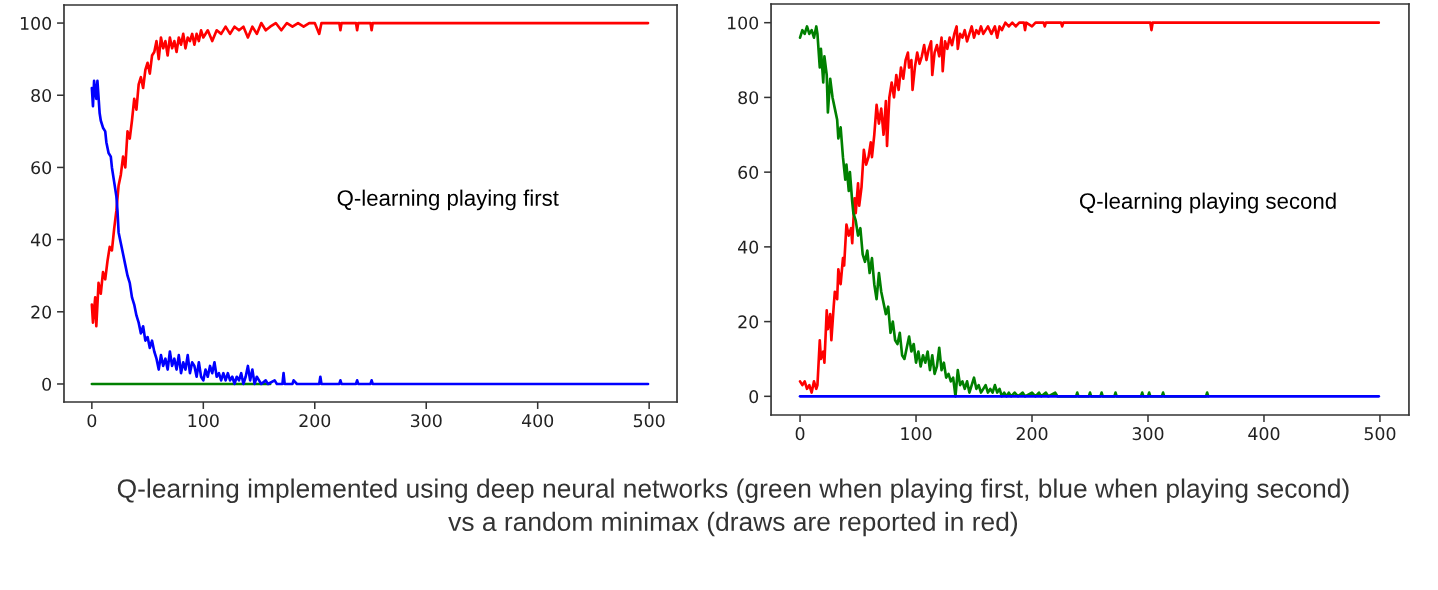 This screenshot has height=590, width=1438. Describe the element at coordinates (733, 507) in the screenshot. I see `text: Q-learning implemented using deep neural networks (green when playing first, blue when playing second) vs a random minimax (draws are reported in red)` at that location.